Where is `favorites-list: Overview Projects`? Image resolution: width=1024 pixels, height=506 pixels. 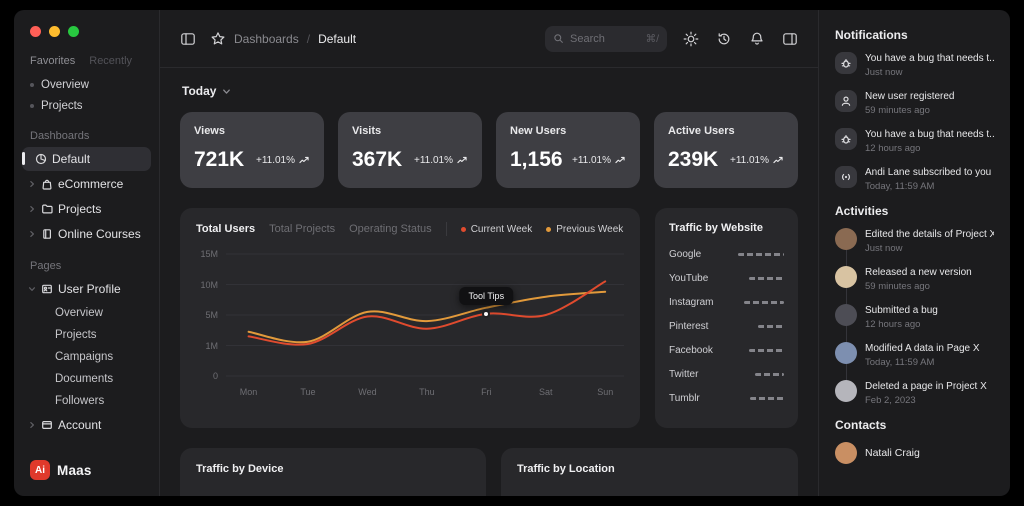 favorites-list: Overview Projects is located at coordinates (86, 95).